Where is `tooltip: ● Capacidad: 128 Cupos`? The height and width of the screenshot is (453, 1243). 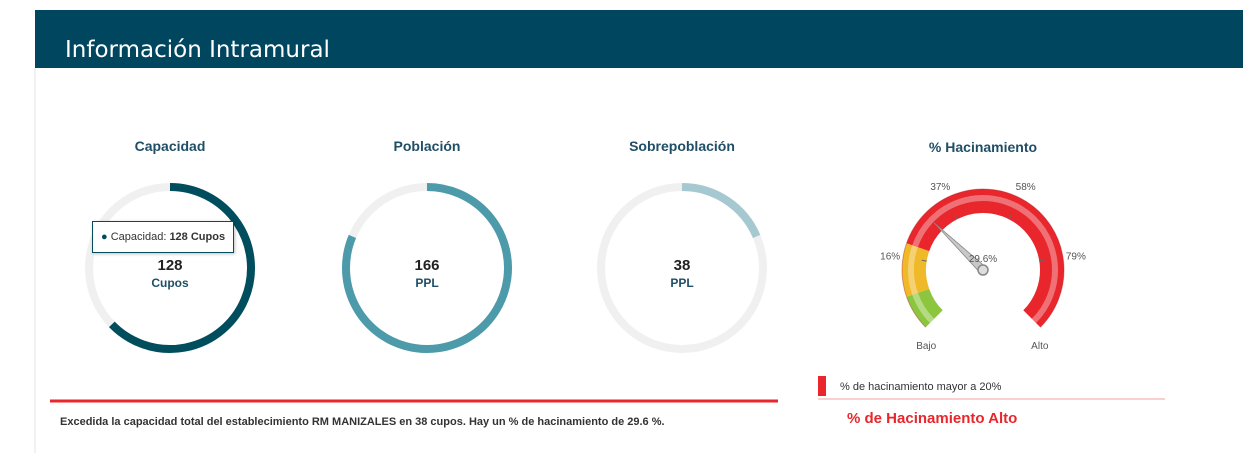
tooltip: ● Capacidad: 128 Cupos is located at coordinates (163, 237).